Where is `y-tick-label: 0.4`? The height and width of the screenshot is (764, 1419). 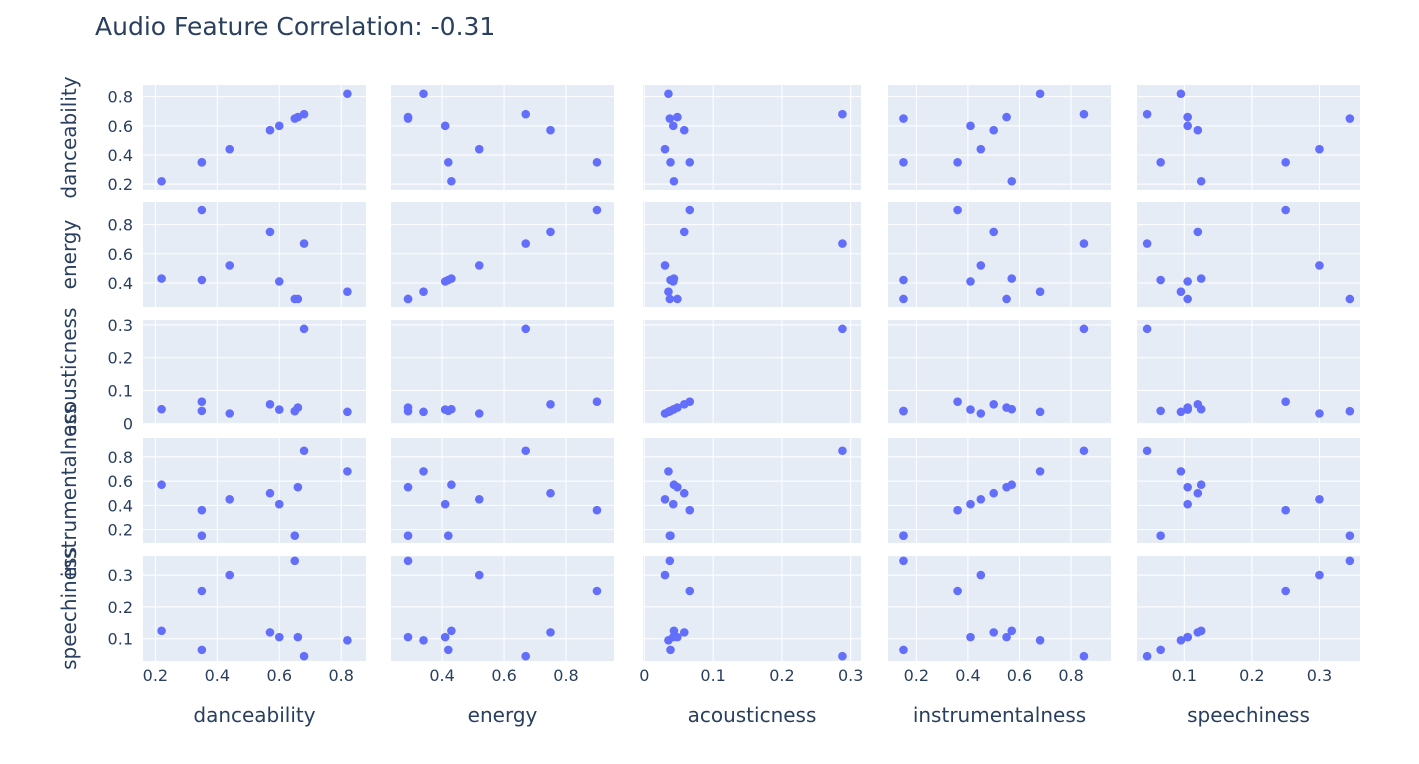
y-tick-label: 0.4 is located at coordinates (120, 505).